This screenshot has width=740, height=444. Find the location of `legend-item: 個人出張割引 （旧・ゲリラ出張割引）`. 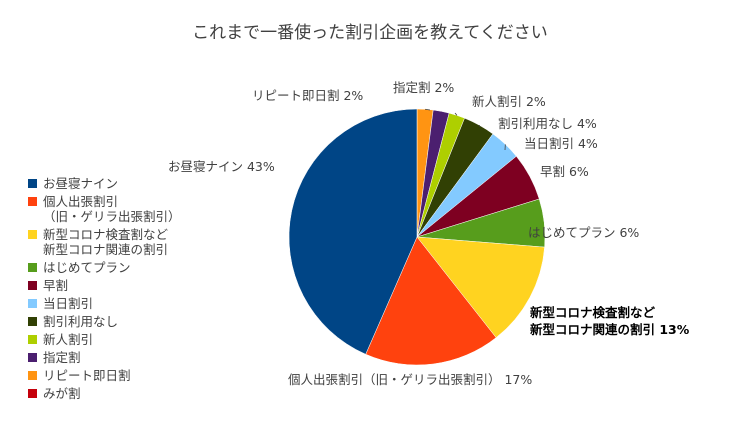

legend-item: 個人出張割引 （旧・ゲリラ出張割引） is located at coordinates (104, 209).